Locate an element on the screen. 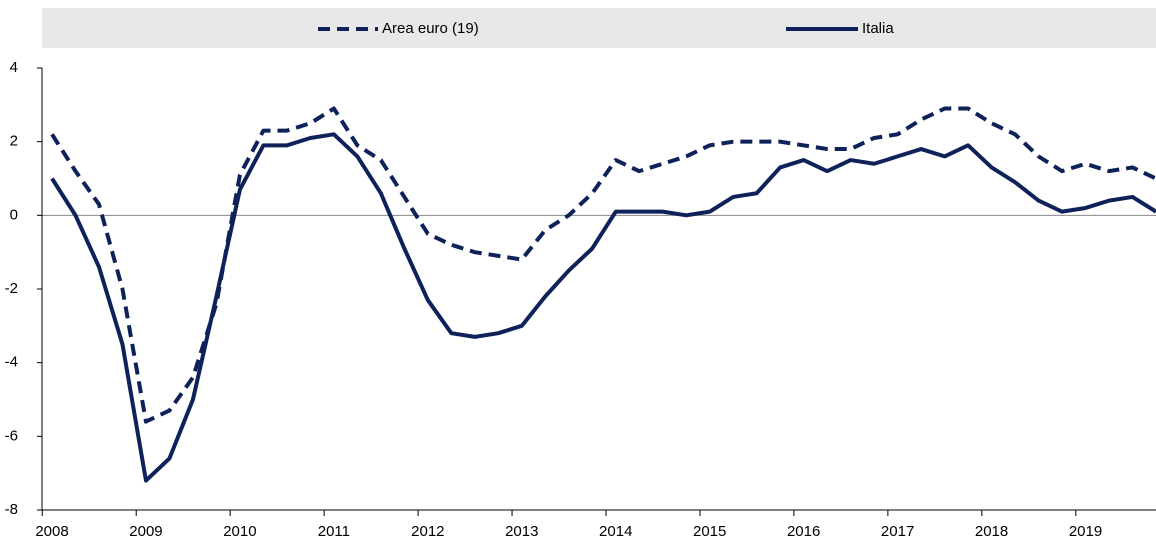 The height and width of the screenshot is (550, 1156). y-tick-label: -8 is located at coordinates (11, 509).